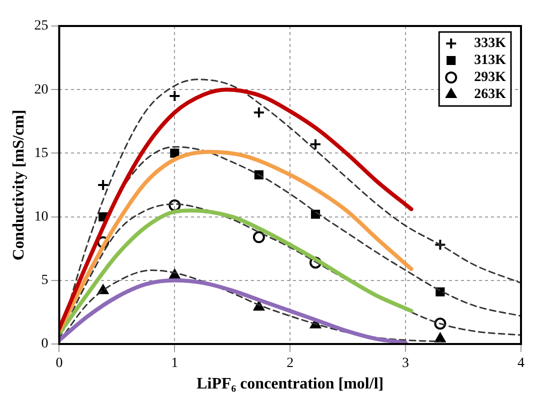  Describe the element at coordinates (233, 311) in the screenshot. I see `line-series` at that location.